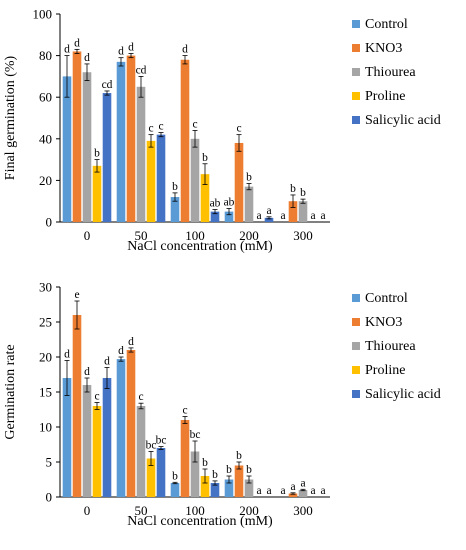 Image resolution: width=466 pixels, height=550 pixels. I want to click on y-axis-title: Final germination (%), so click(10, 117).